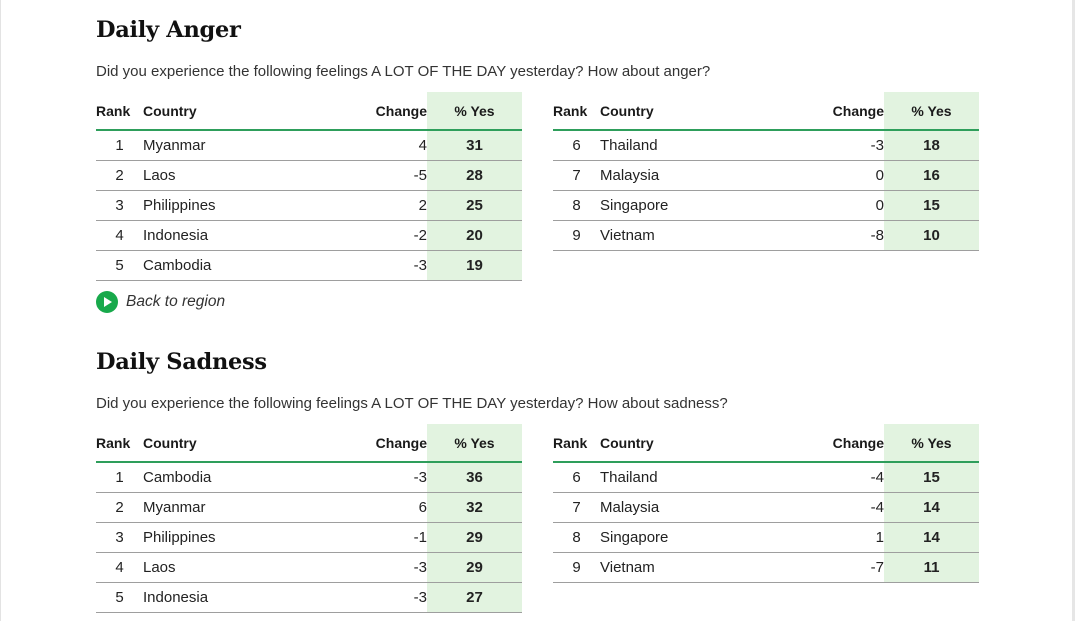 Image resolution: width=1075 pixels, height=621 pixels. I want to click on change-cell: 4, so click(360, 145).